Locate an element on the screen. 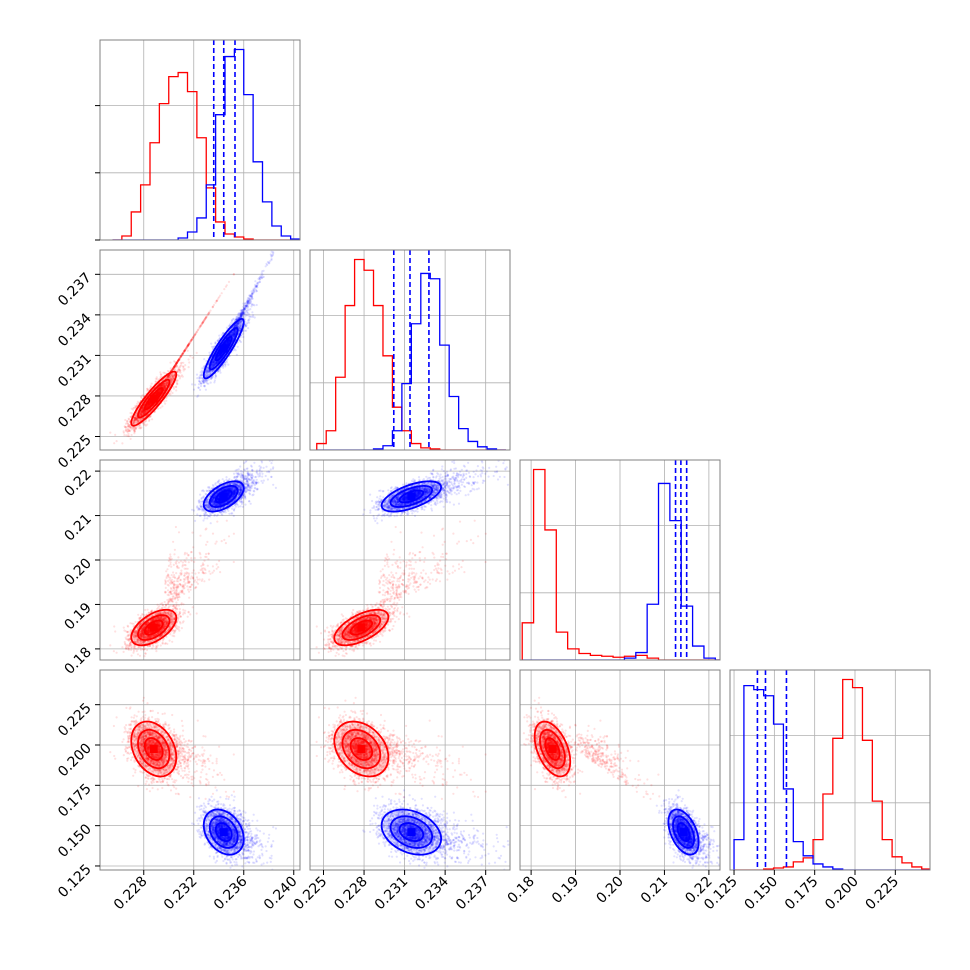 The height and width of the screenshot is (970, 970). panel-frame is located at coordinates (410, 350).